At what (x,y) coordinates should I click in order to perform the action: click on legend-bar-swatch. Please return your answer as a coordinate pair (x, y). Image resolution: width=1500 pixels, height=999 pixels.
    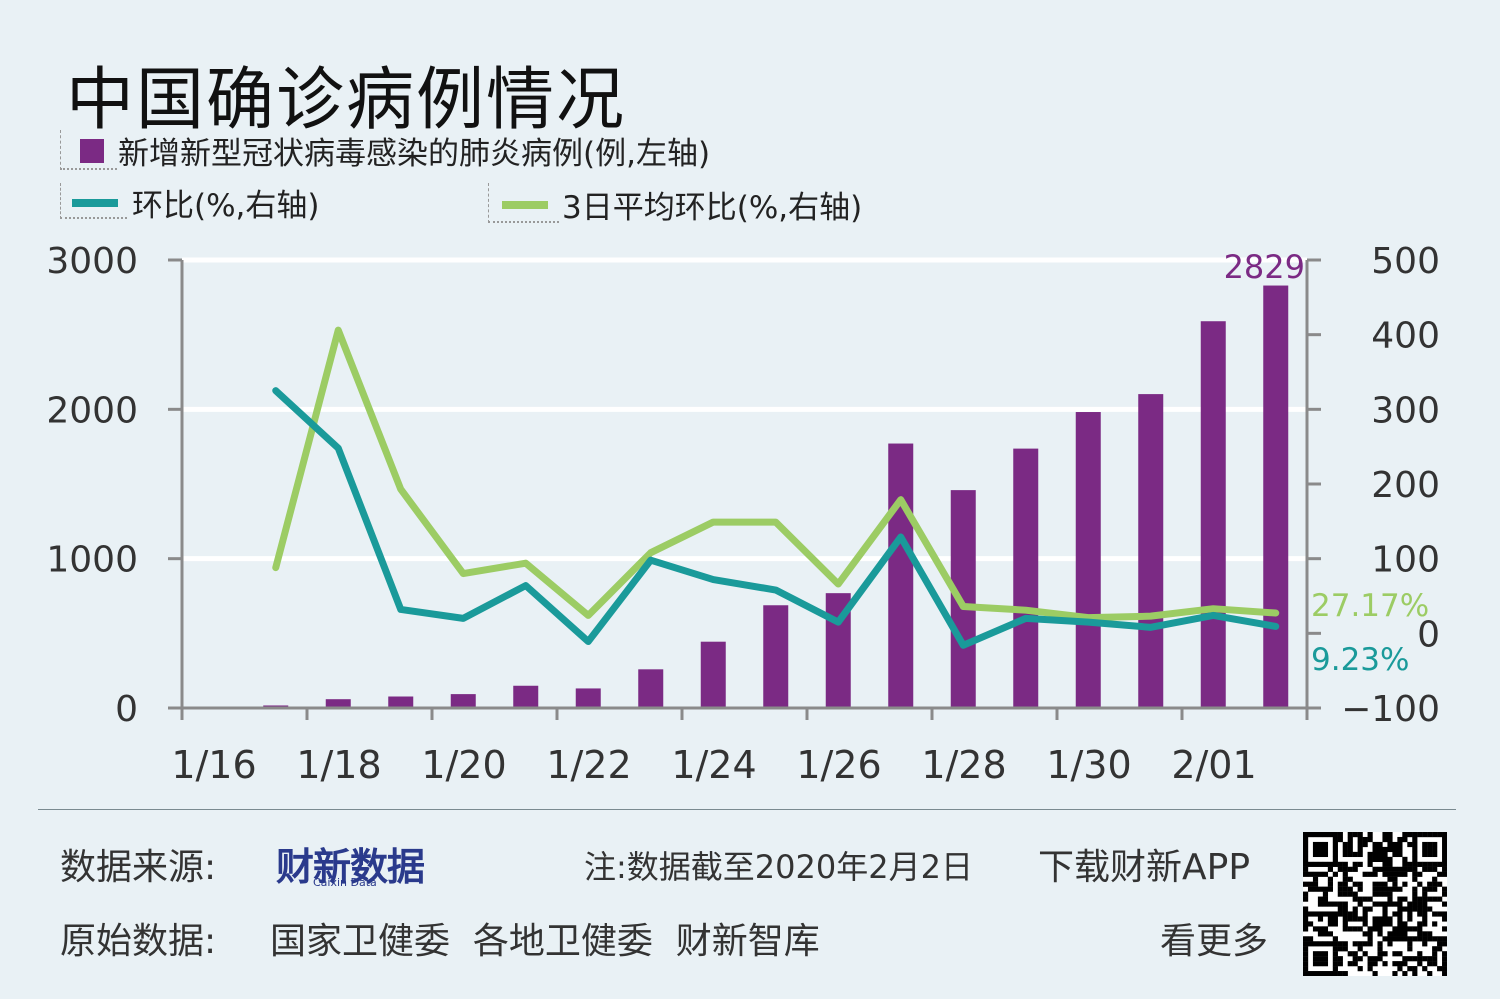
    Looking at the image, I should click on (92, 150).